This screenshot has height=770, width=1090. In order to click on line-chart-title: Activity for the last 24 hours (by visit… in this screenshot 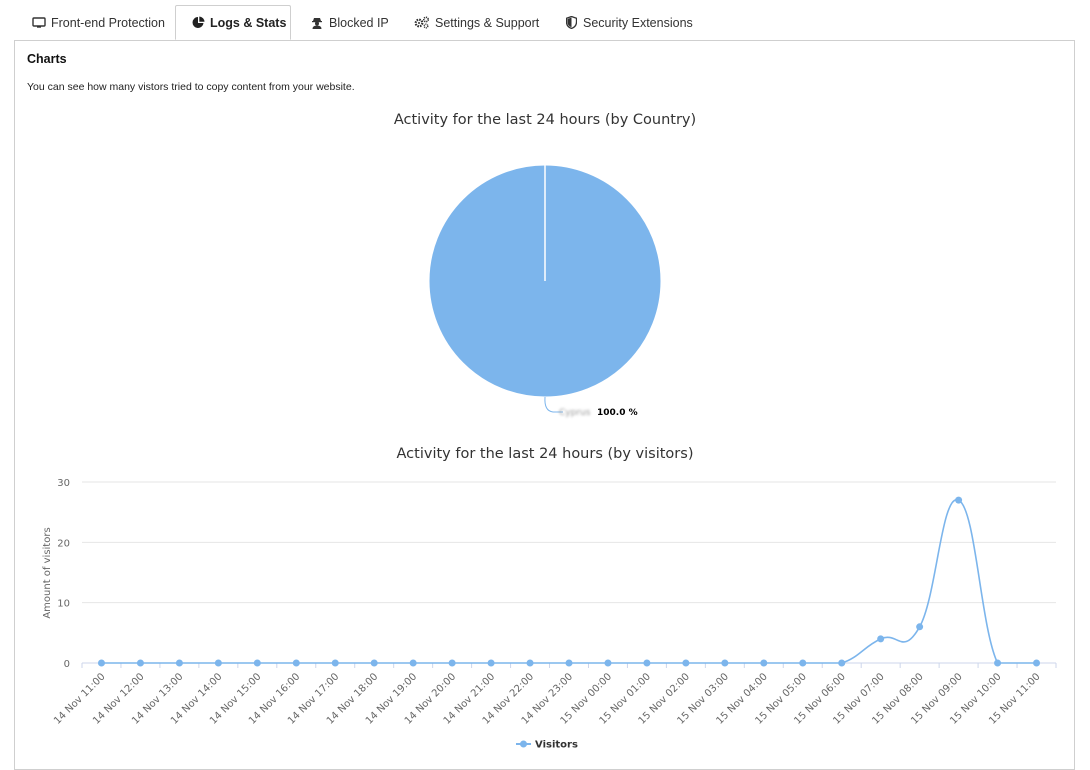, I will do `click(545, 454)`.